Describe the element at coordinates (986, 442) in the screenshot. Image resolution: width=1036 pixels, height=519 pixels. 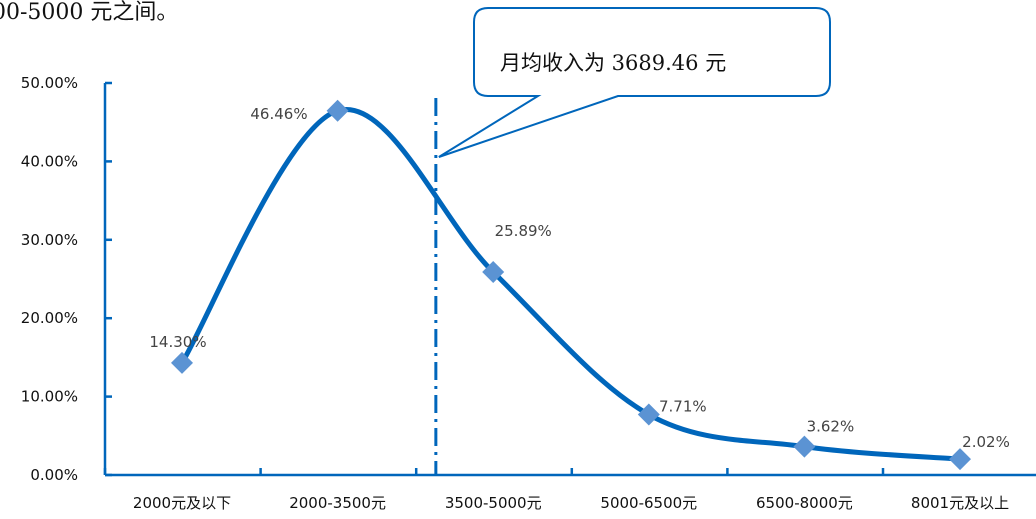
I see `data-label: 2.02%` at that location.